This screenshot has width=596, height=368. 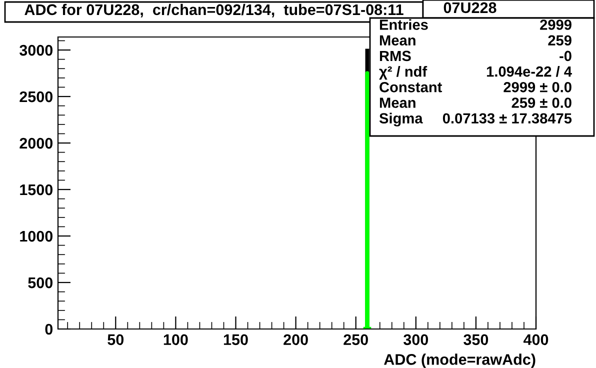 I want to click on annotation: 2999 ± 0.0, so click(x=538, y=87).